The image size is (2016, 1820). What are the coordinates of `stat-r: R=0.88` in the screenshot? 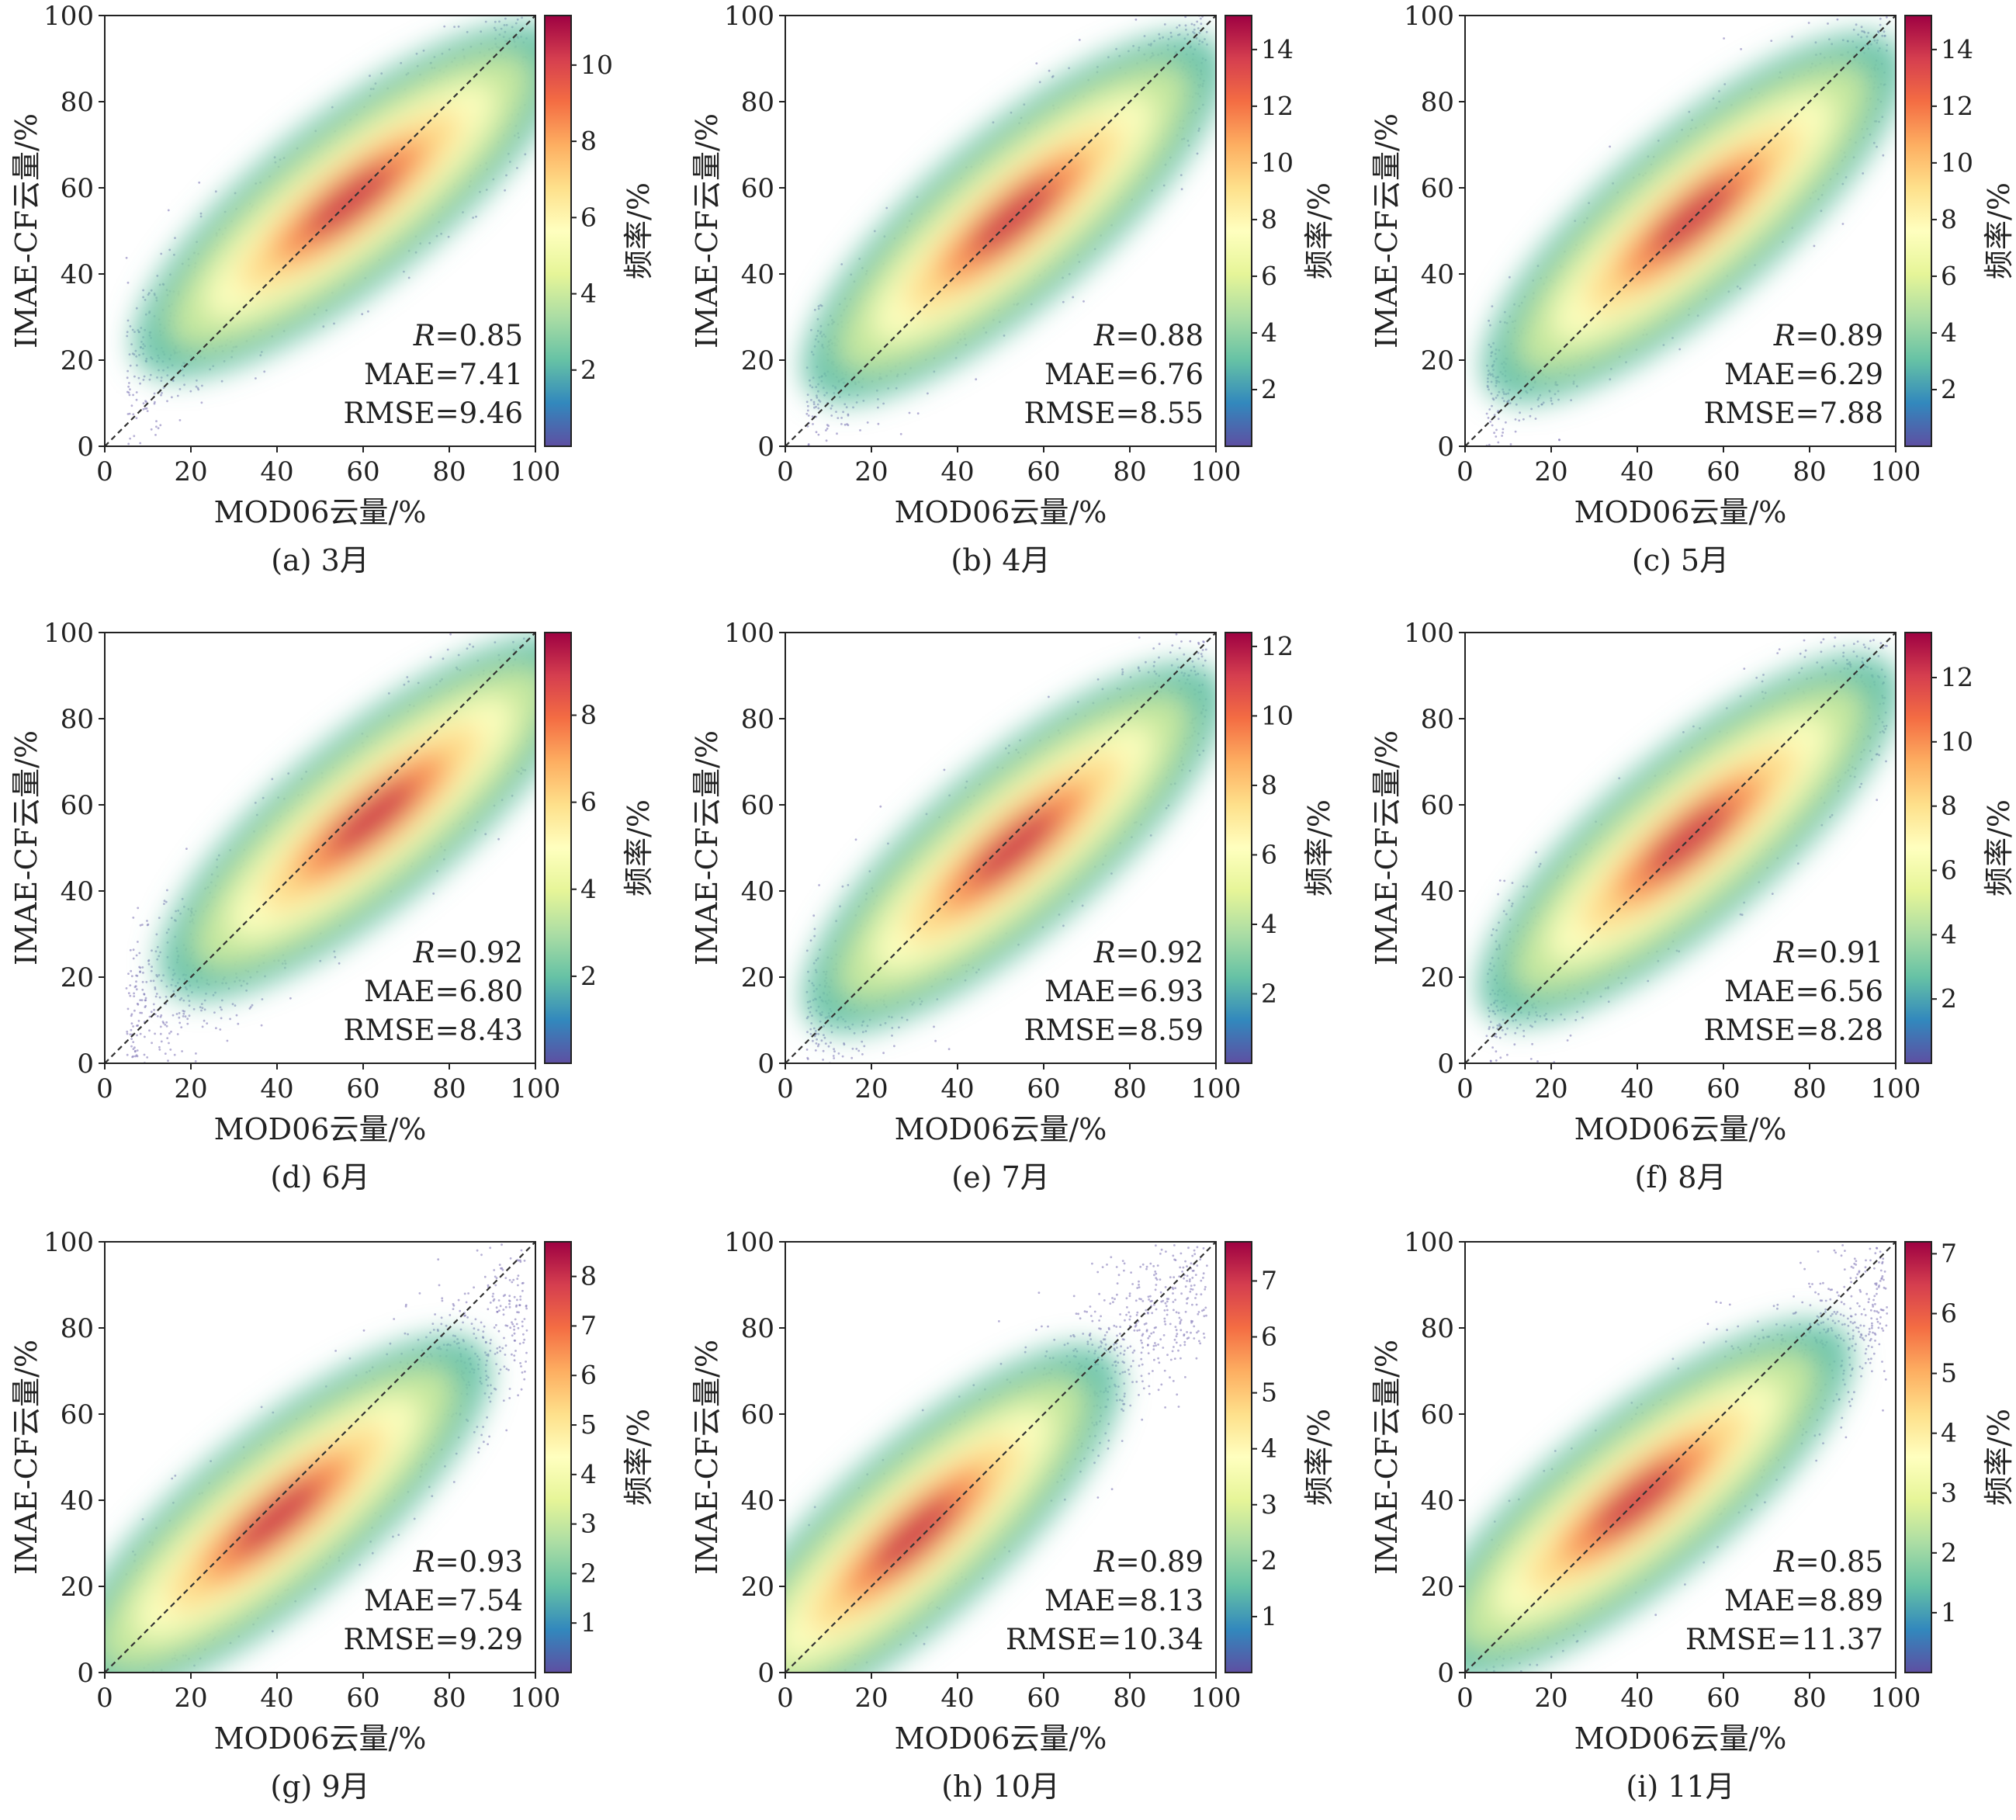 It's located at (1148, 336).